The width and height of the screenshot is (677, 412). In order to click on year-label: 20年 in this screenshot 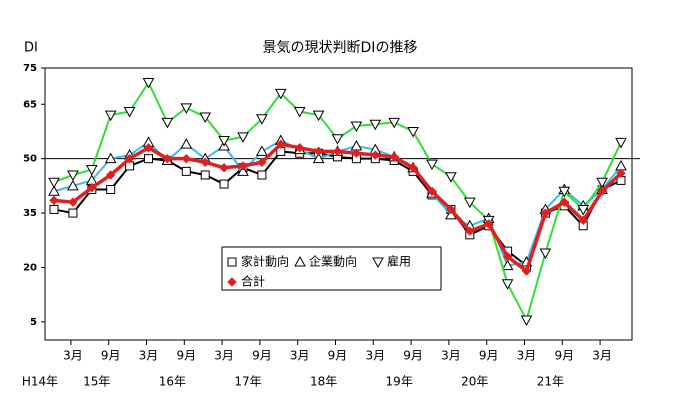, I will do `click(474, 382)`.